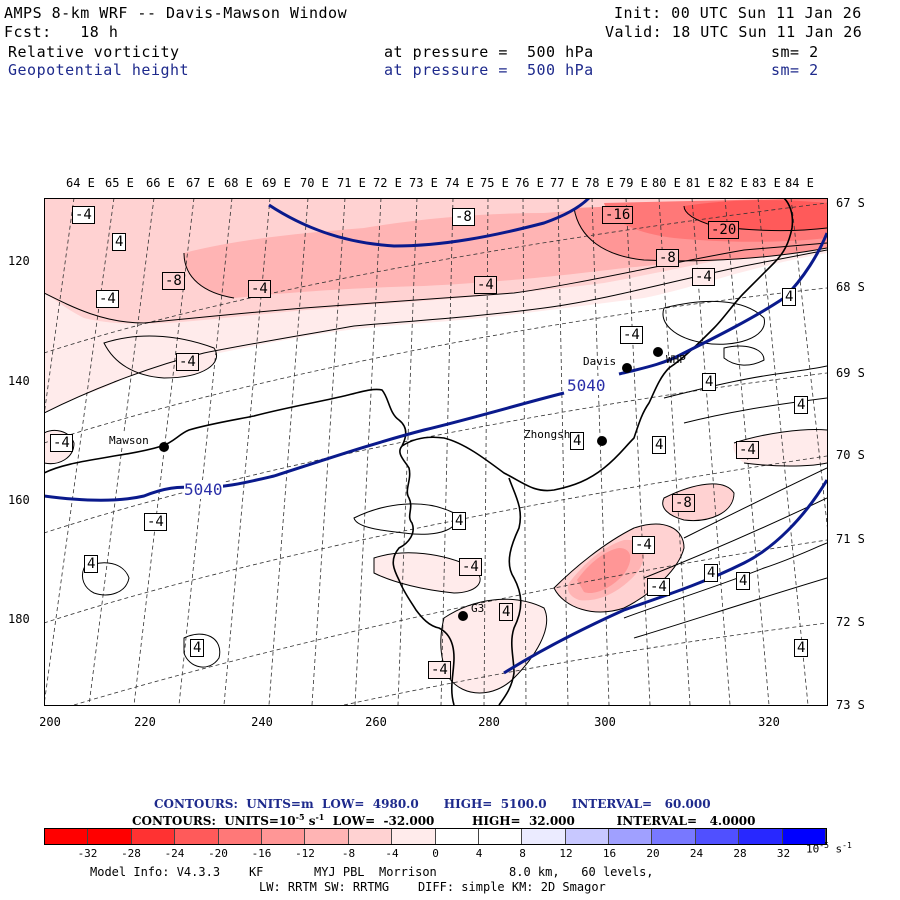  I want to click on colorbar-label: 32, so click(783, 853).